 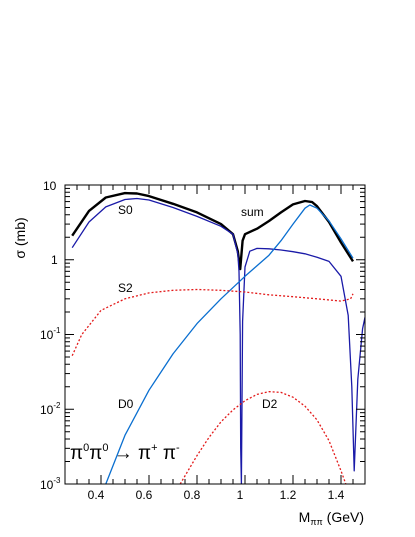 I want to click on y-tick-labels: 10⁻³ 10⁻² 10⁻¹ 1 10, so click(x=50, y=335).